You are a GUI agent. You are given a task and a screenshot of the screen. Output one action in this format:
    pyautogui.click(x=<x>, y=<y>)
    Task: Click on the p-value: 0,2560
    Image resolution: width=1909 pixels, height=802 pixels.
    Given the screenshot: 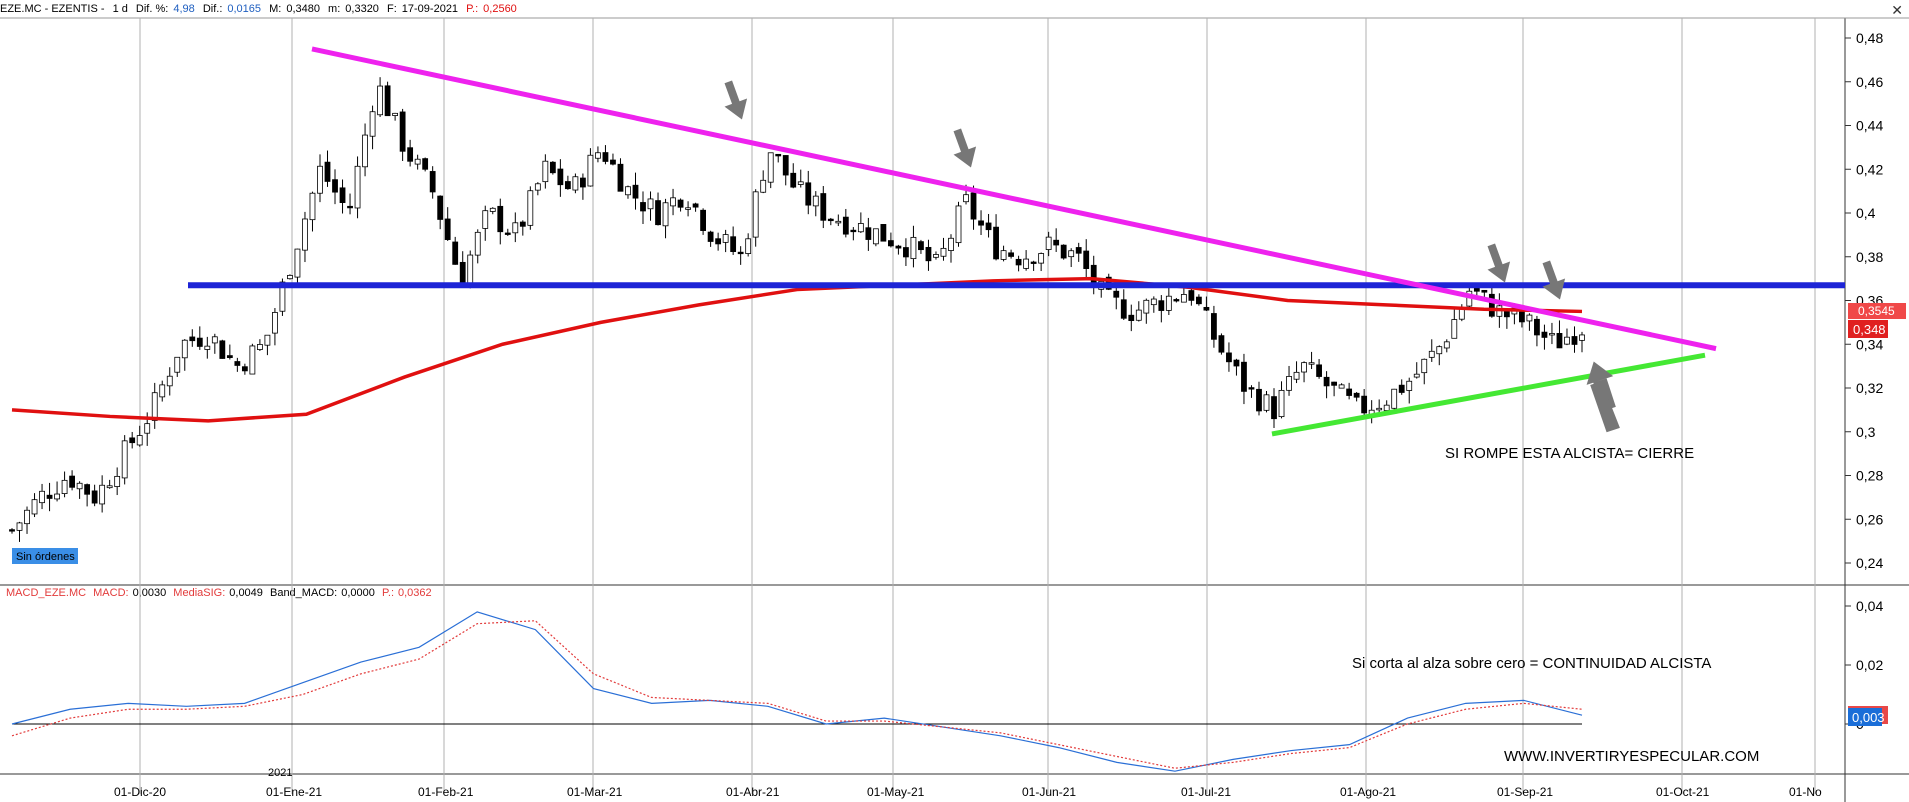 What is the action you would take?
    pyautogui.click(x=500, y=9)
    